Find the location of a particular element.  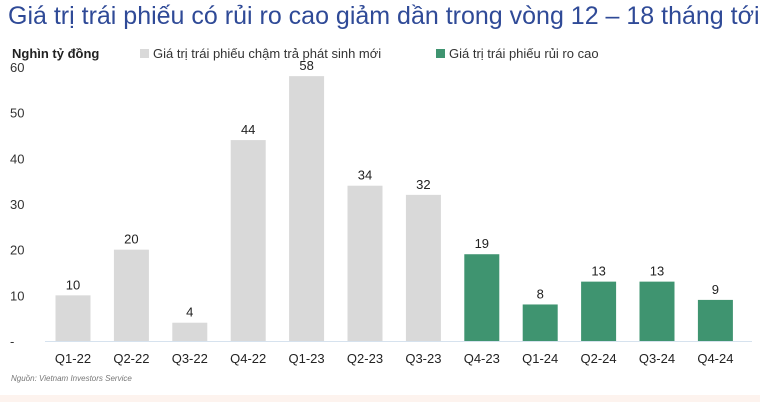

data-label: 20 is located at coordinates (131, 239).